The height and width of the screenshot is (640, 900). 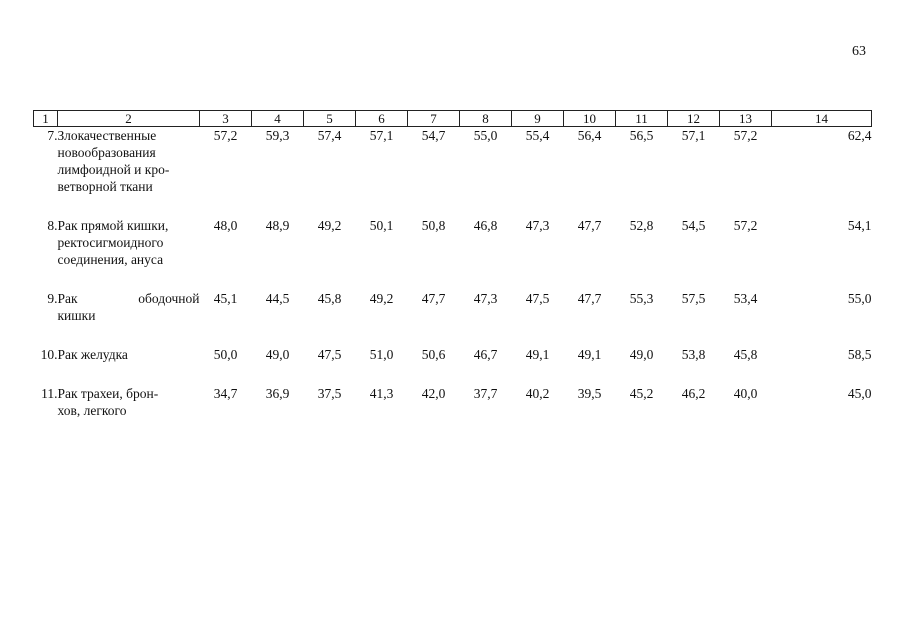 I want to click on value-cell-col-8: 46,8, so click(x=485, y=225).